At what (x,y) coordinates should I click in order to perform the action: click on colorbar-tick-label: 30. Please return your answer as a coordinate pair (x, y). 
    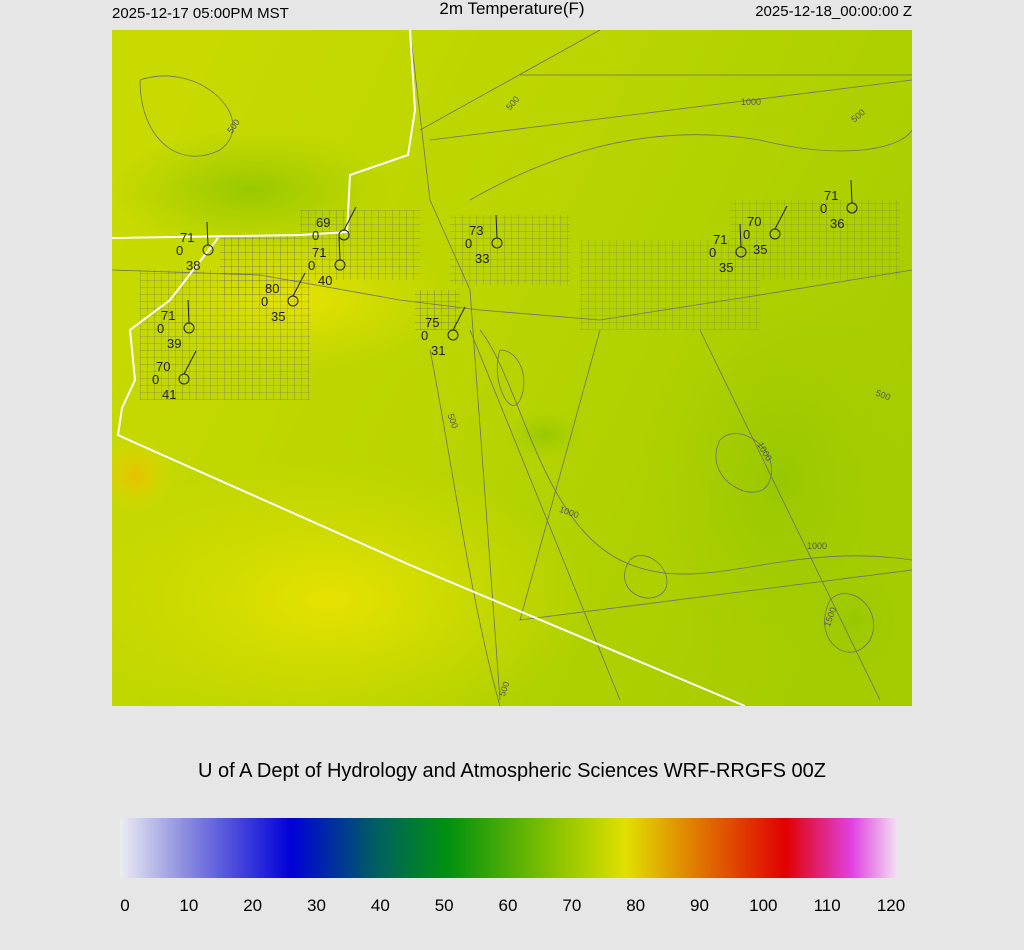
    Looking at the image, I should click on (316, 905).